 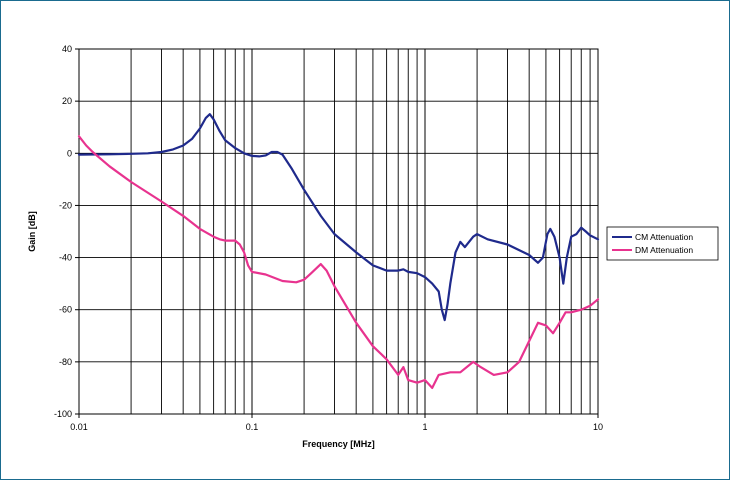 I want to click on legend-box, so click(x=662, y=243).